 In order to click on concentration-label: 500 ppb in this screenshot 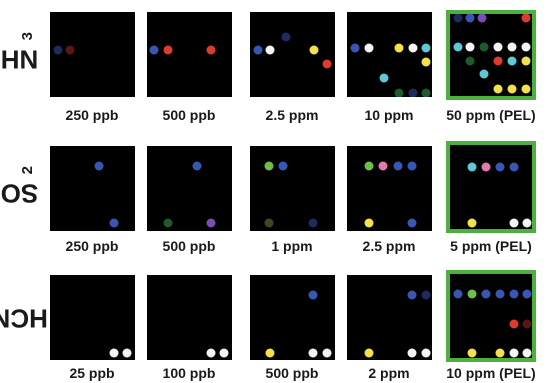, I will do `click(189, 246)`.